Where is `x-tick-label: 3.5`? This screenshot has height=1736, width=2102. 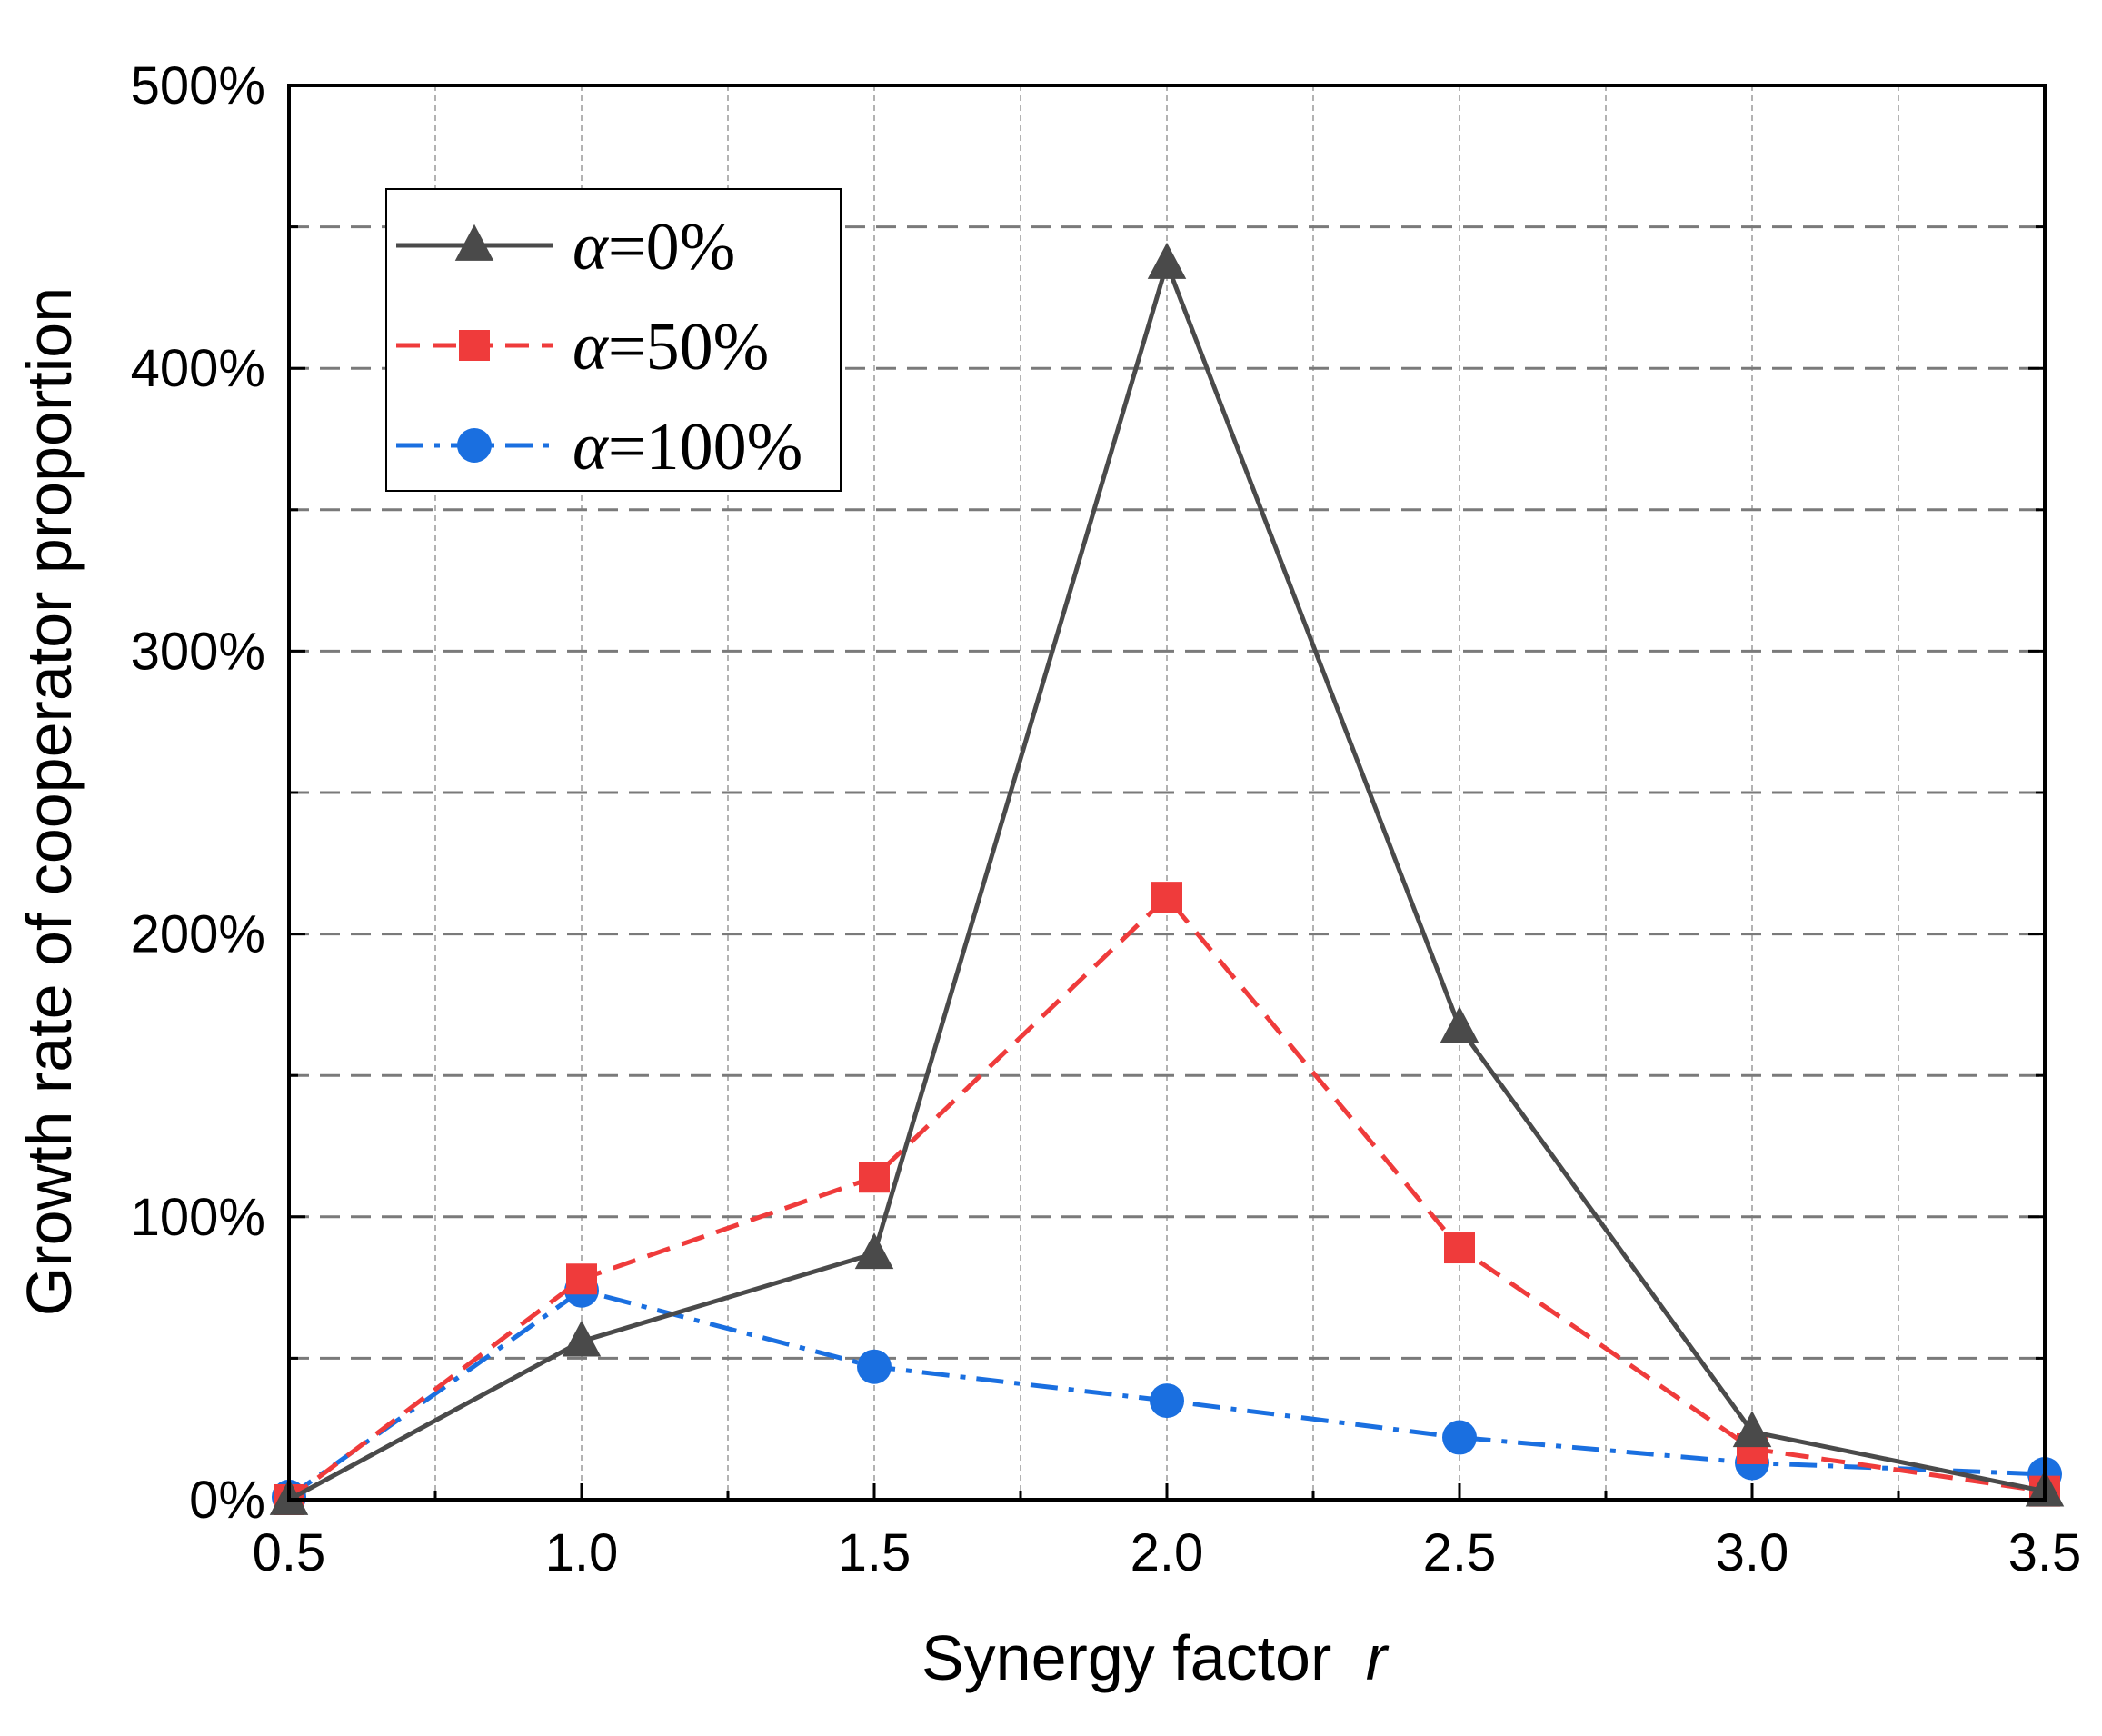 x-tick-label: 3.5 is located at coordinates (2045, 1552).